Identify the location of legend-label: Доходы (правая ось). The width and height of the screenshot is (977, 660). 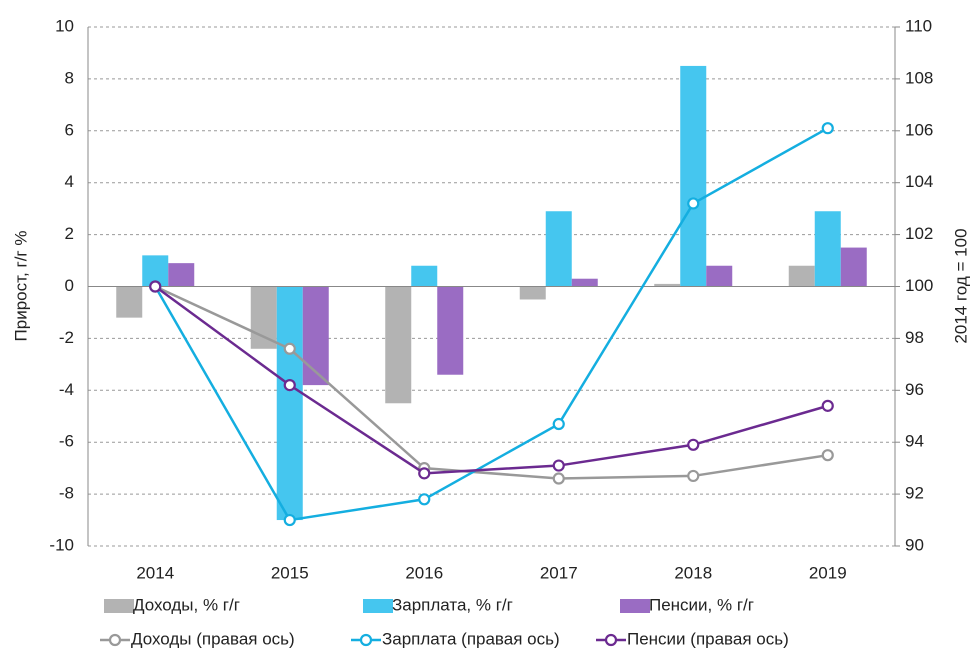
(213, 638).